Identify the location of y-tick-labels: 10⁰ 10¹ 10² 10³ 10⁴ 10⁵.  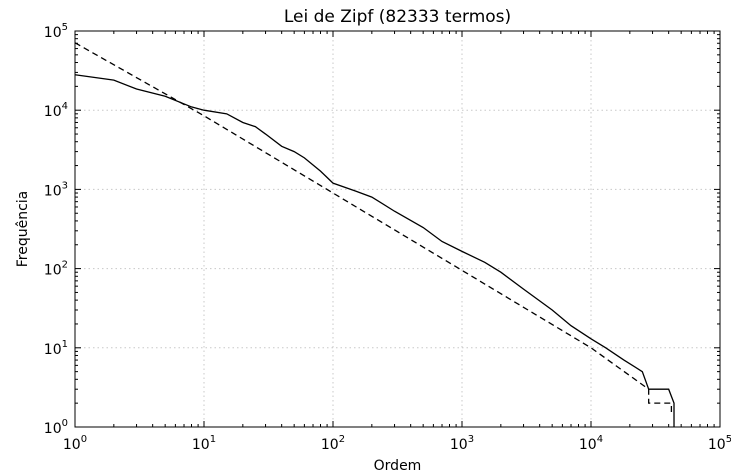
(56, 229).